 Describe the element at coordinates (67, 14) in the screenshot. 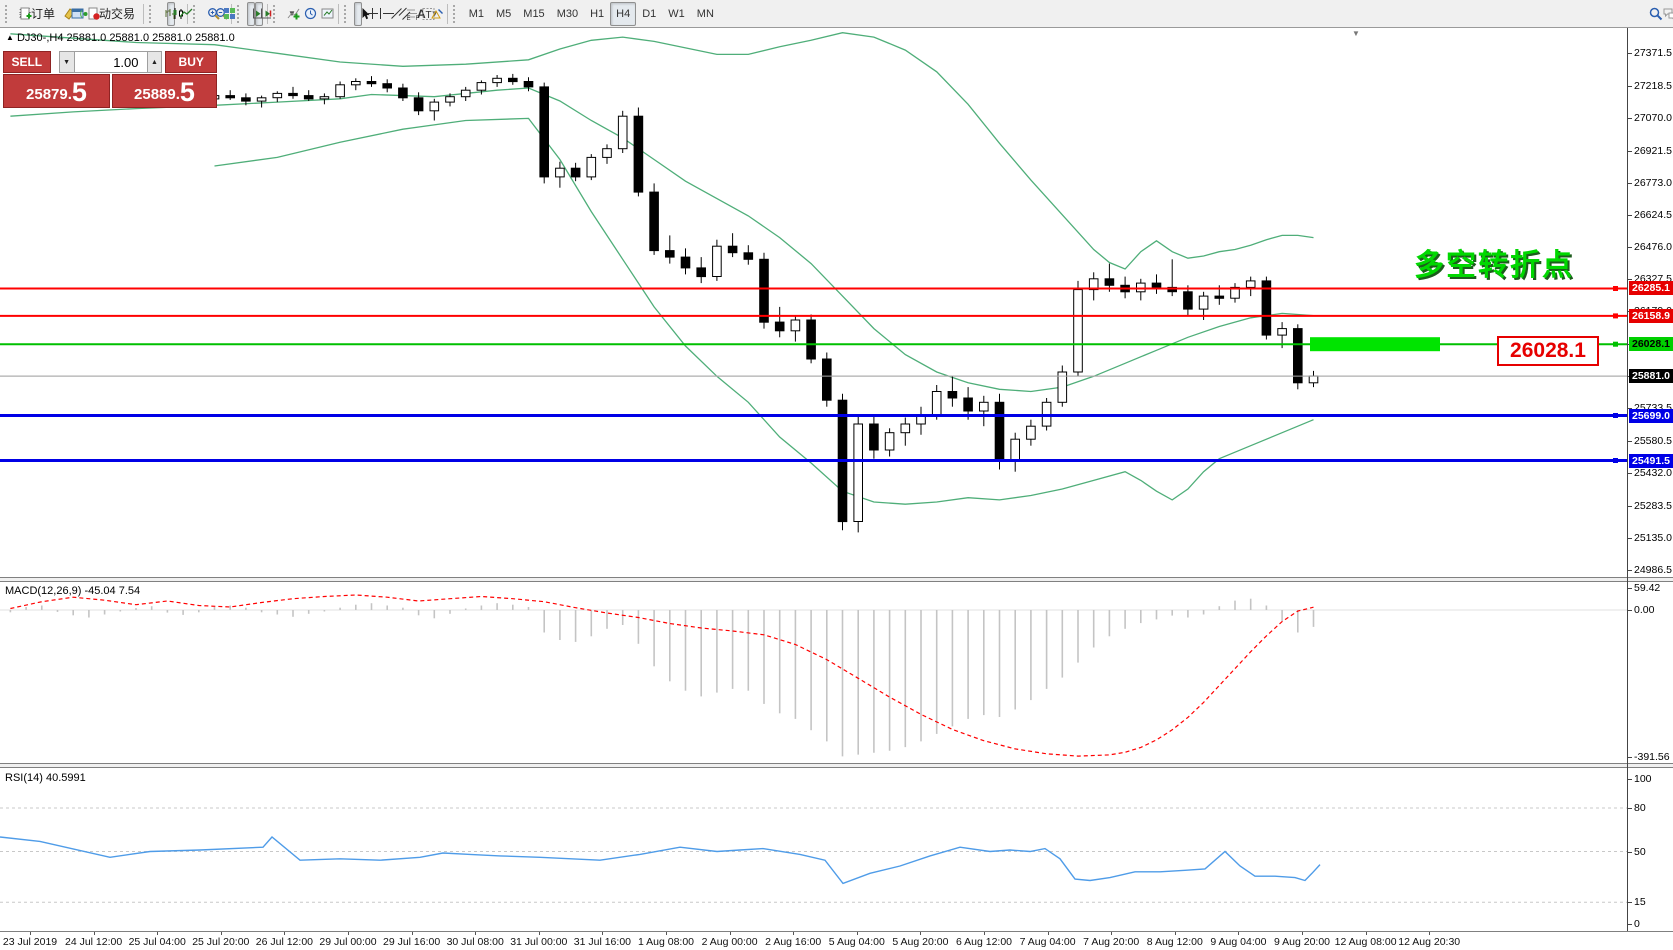

I see `styler-button` at that location.